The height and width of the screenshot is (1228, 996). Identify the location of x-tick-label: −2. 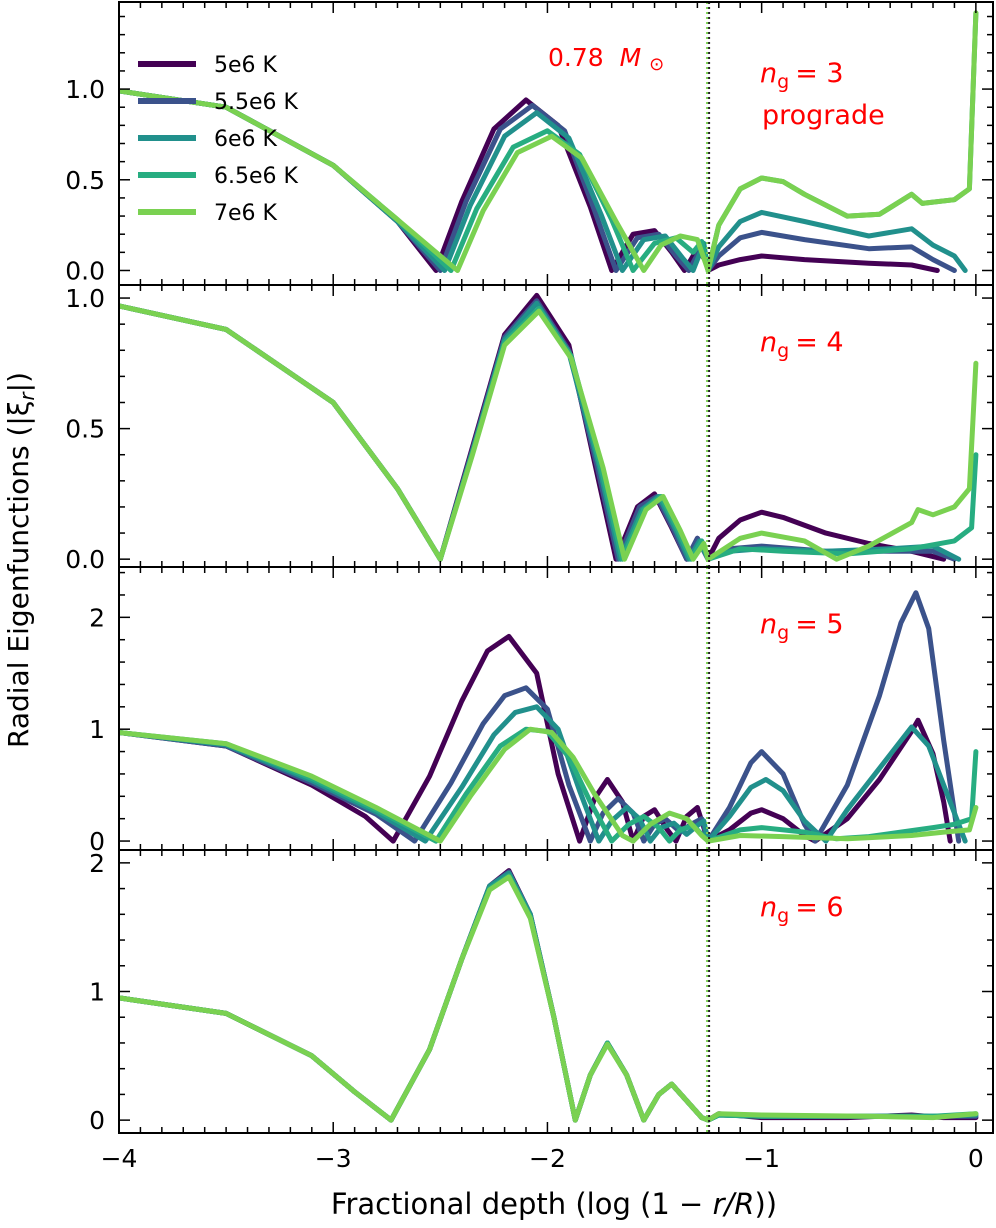
(547, 1158).